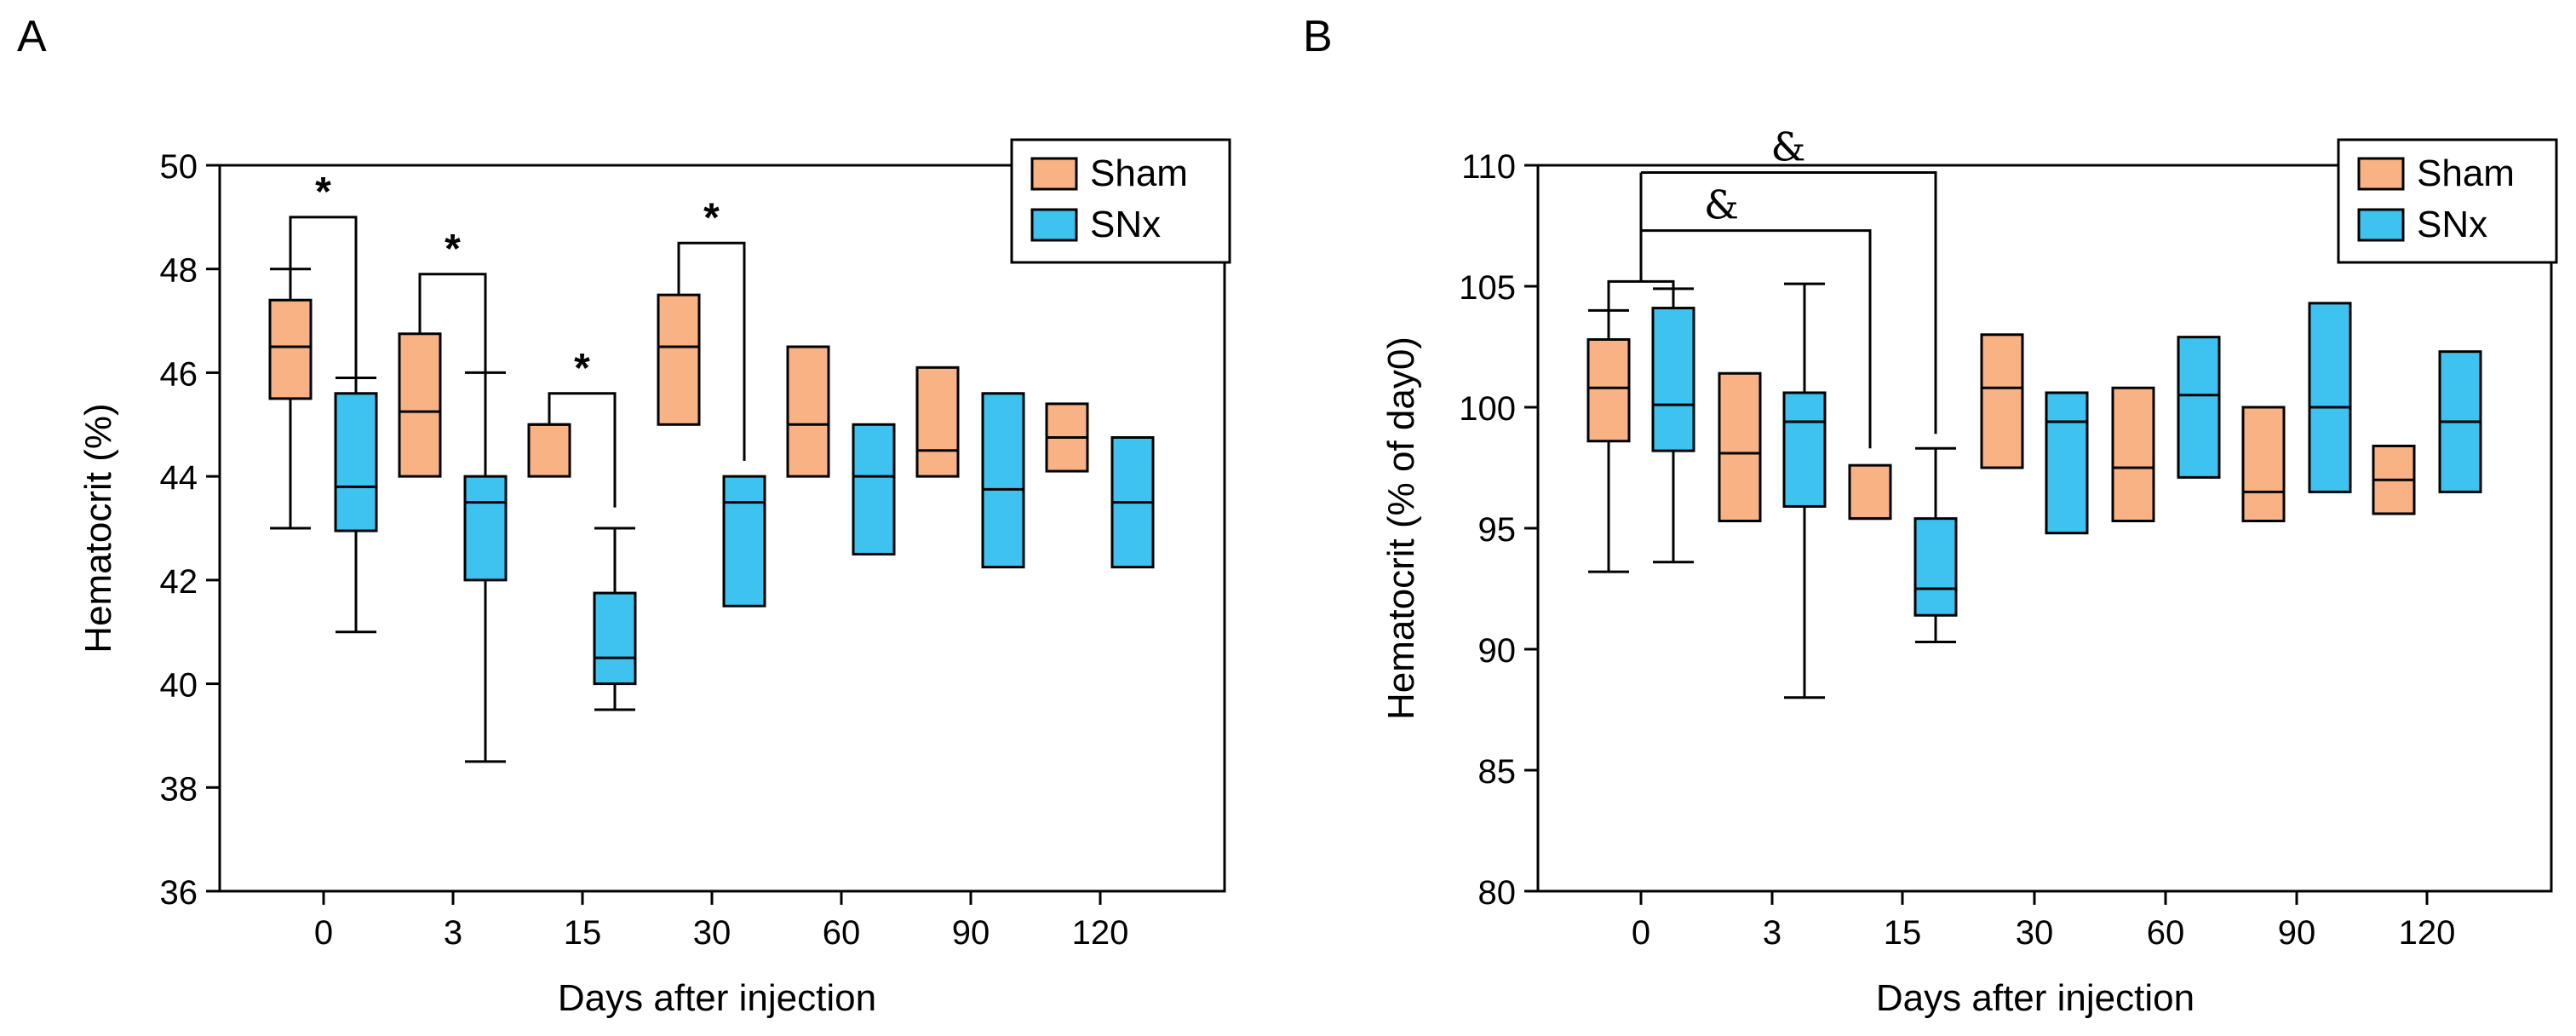 This screenshot has height=1036, width=2576. I want to click on x-axis-ticks-a: 0 3 15 30 60 90 120, so click(721, 921).